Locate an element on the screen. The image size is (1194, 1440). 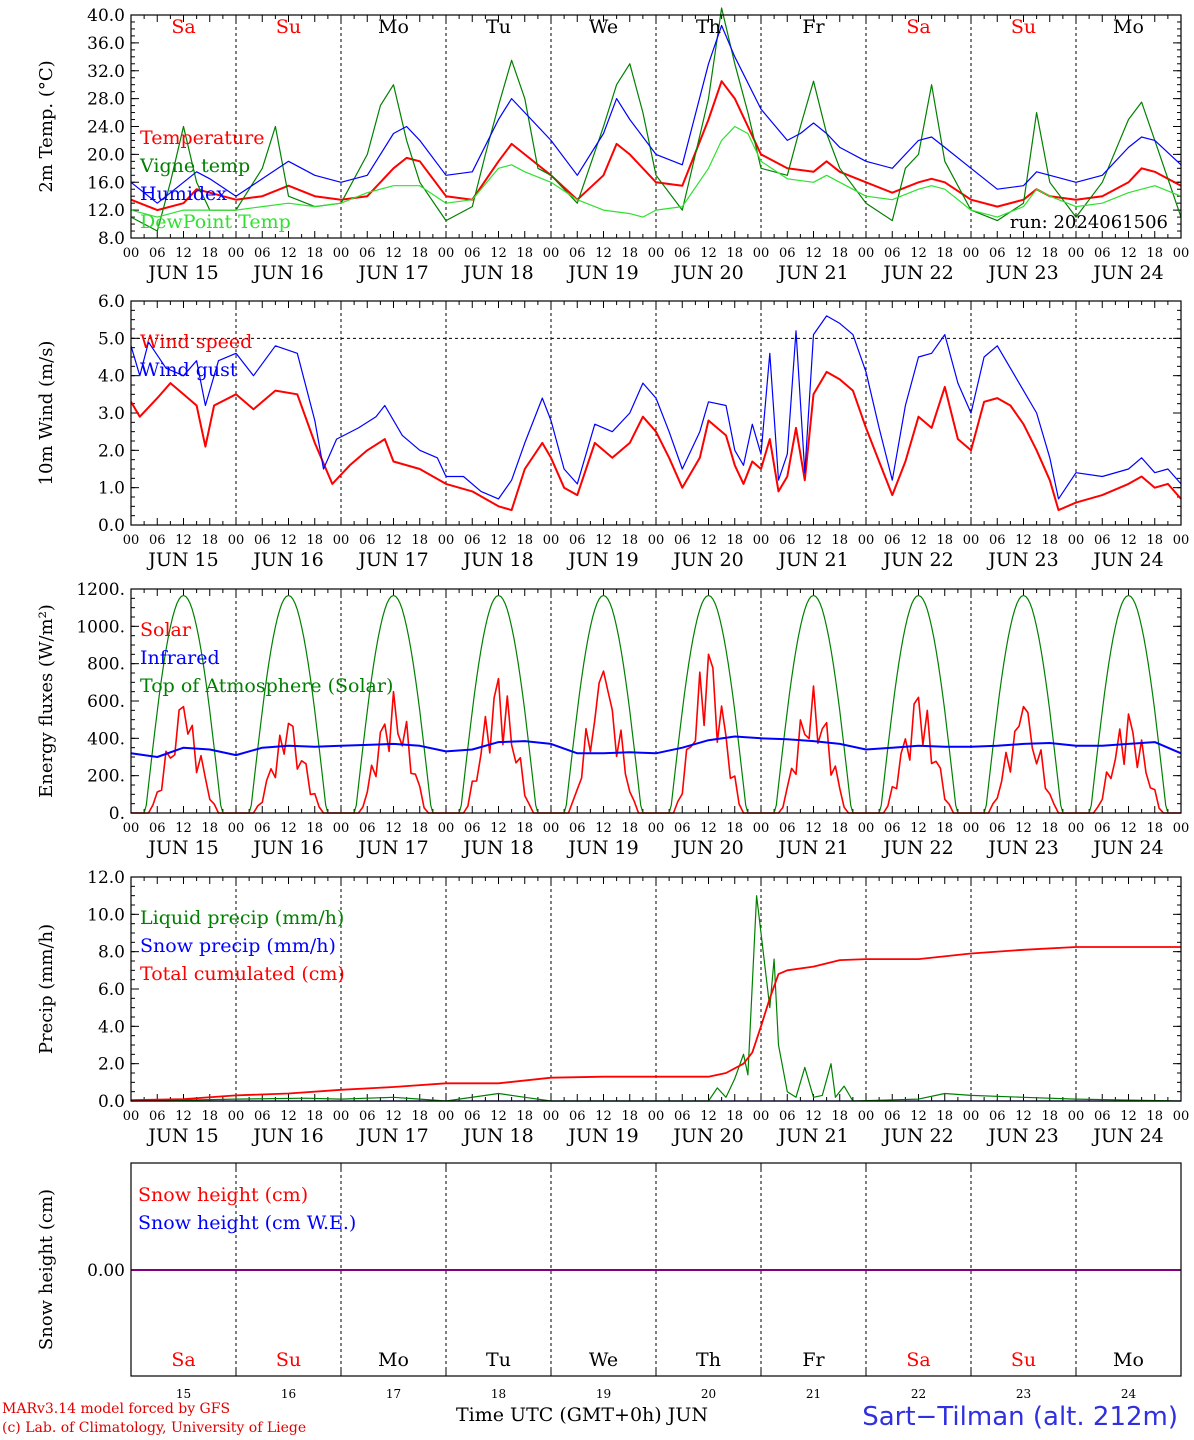
wind-speed-line is located at coordinates (656, 441).